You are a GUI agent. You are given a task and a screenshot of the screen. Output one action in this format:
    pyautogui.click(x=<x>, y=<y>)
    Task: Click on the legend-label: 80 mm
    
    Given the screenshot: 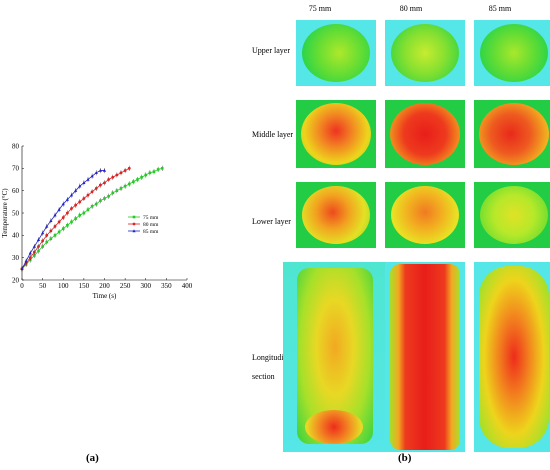 What is the action you would take?
    pyautogui.click(x=151, y=225)
    